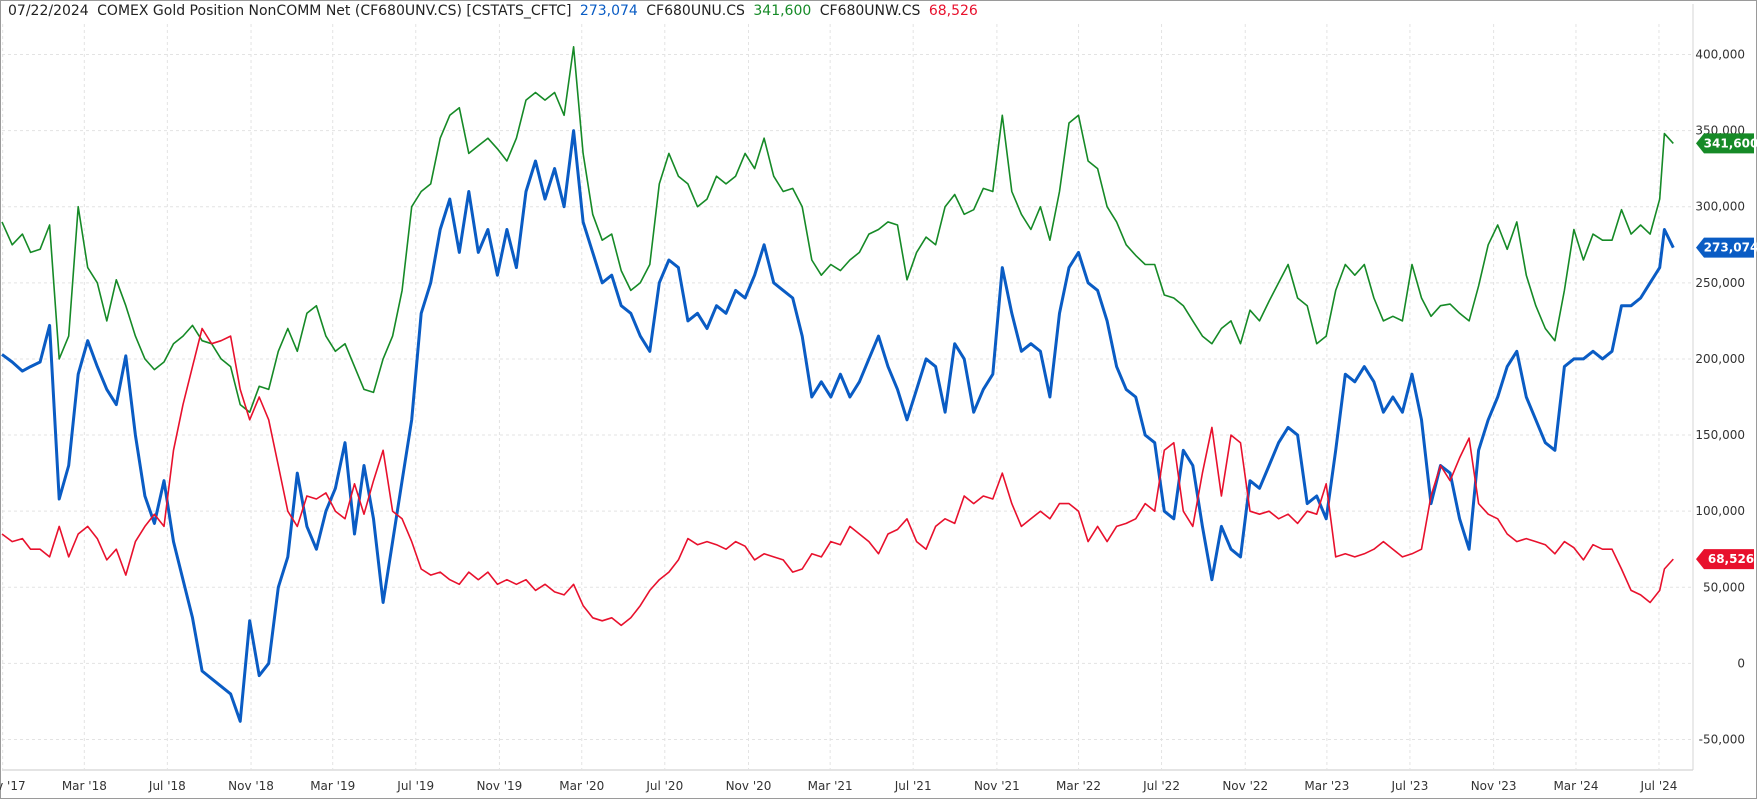  What do you see at coordinates (581, 786) in the screenshot?
I see `x-tick-label: Mar '20` at bounding box center [581, 786].